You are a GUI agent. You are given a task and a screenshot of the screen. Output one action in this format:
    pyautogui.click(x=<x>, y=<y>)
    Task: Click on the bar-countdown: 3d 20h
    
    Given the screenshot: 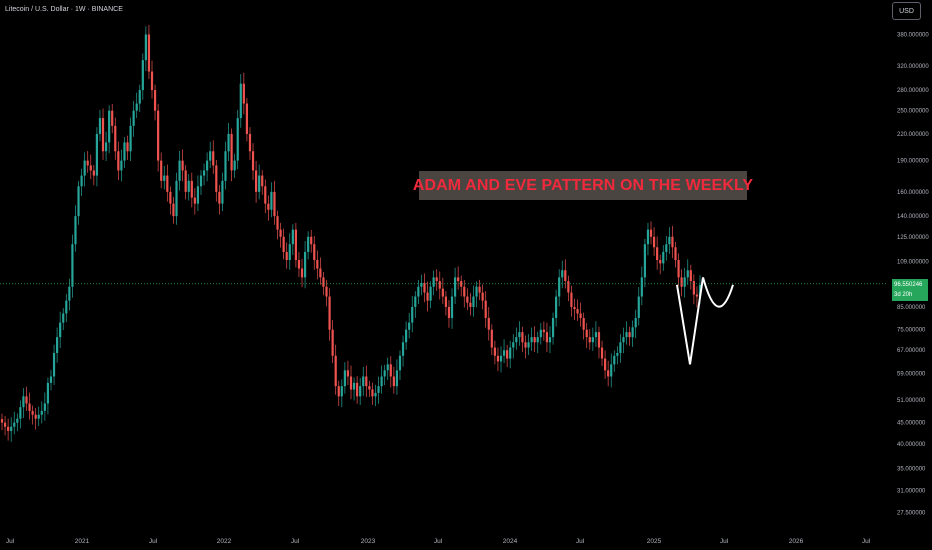 What is the action you would take?
    pyautogui.click(x=903, y=295)
    